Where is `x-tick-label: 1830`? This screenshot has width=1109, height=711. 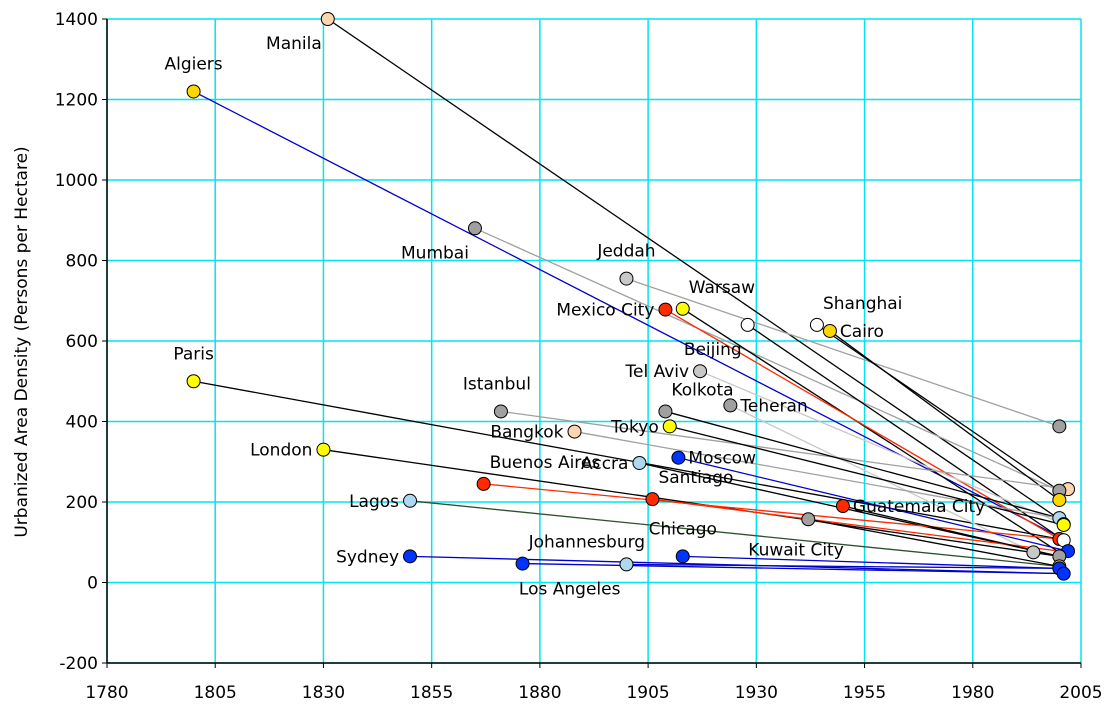
x-tick-label: 1830 is located at coordinates (323, 693).